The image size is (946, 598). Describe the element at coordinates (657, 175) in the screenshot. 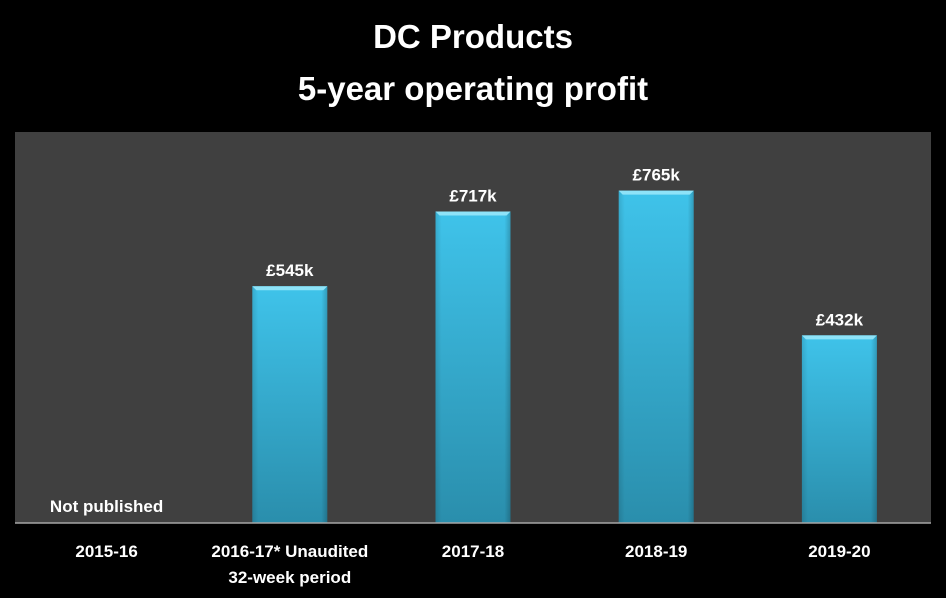

I see `data-label: £765k` at that location.